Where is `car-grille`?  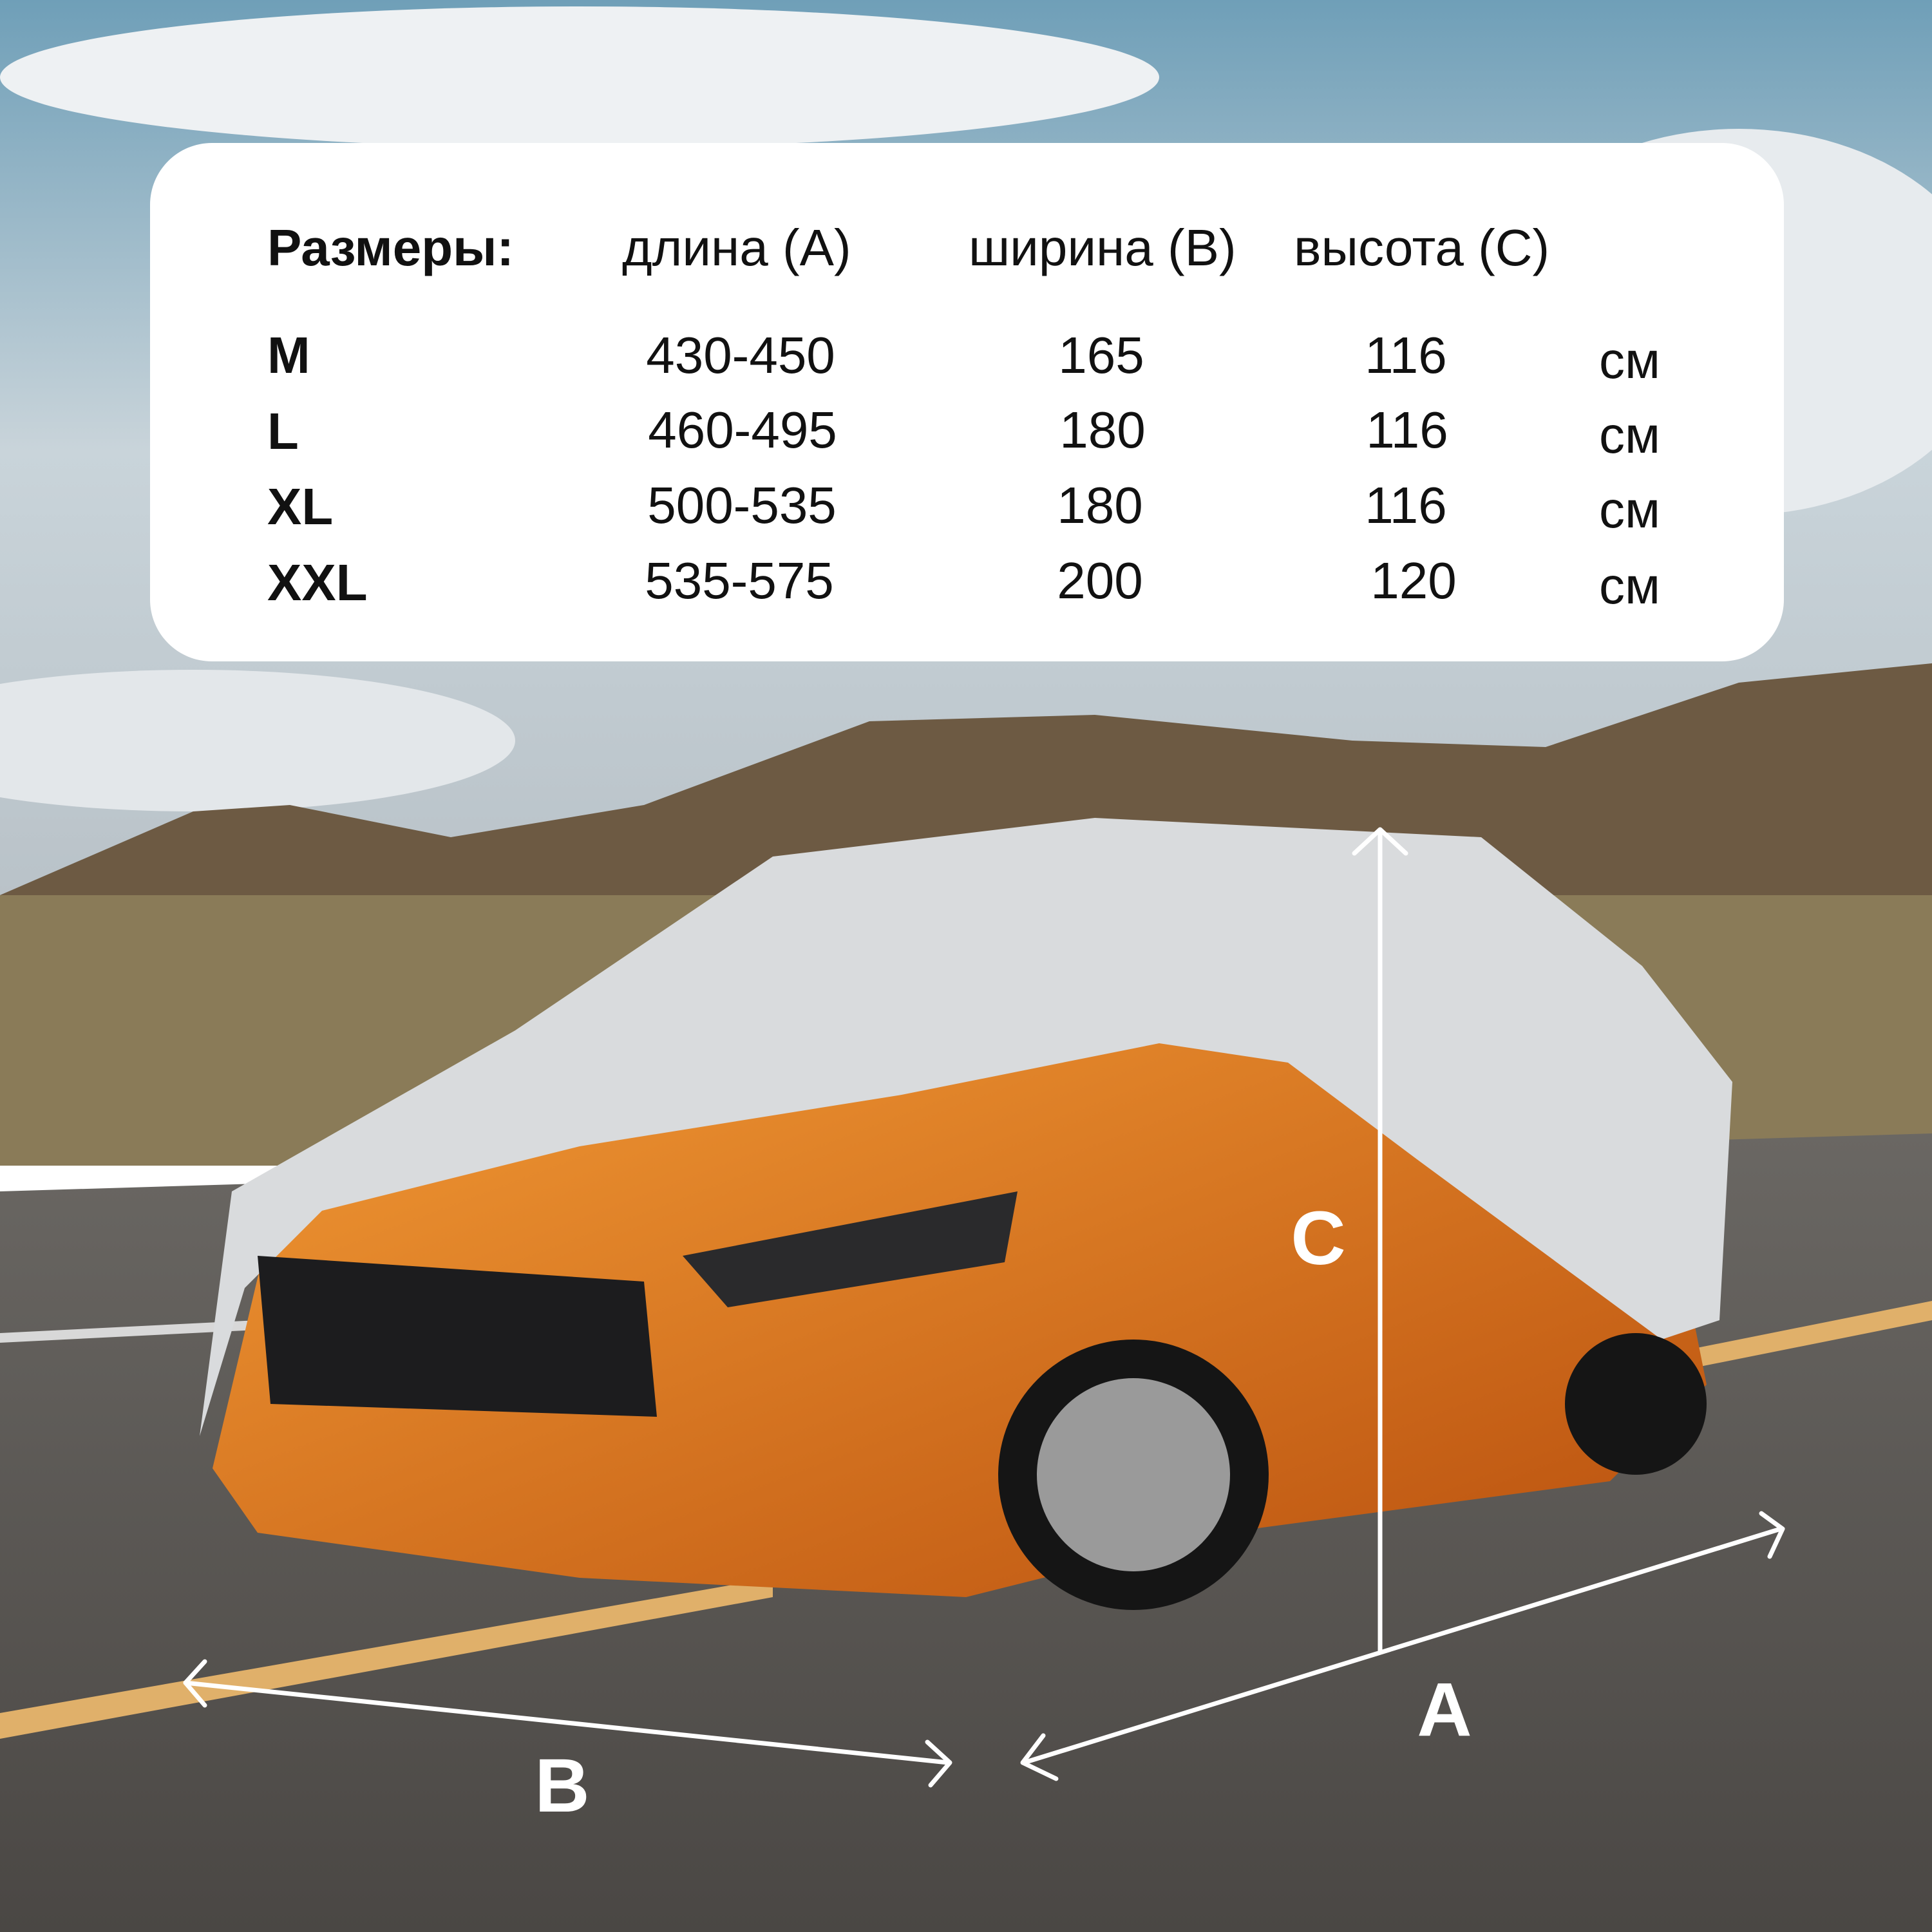
car-grille is located at coordinates (458, 1337).